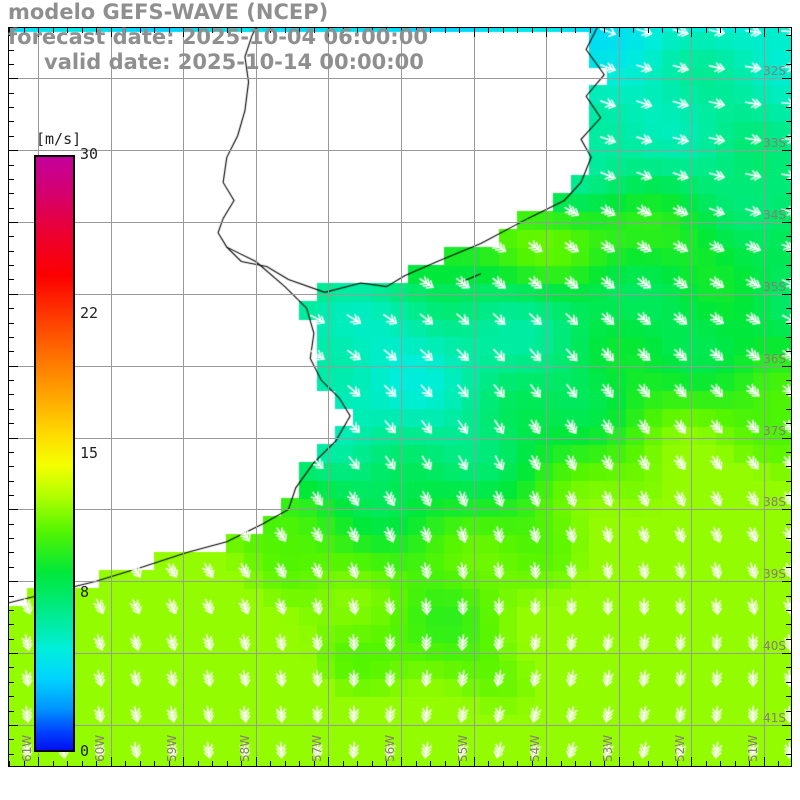 Image resolution: width=800 pixels, height=800 pixels. What do you see at coordinates (85, 591) in the screenshot?
I see `colorbar-tick-8: 8` at bounding box center [85, 591].